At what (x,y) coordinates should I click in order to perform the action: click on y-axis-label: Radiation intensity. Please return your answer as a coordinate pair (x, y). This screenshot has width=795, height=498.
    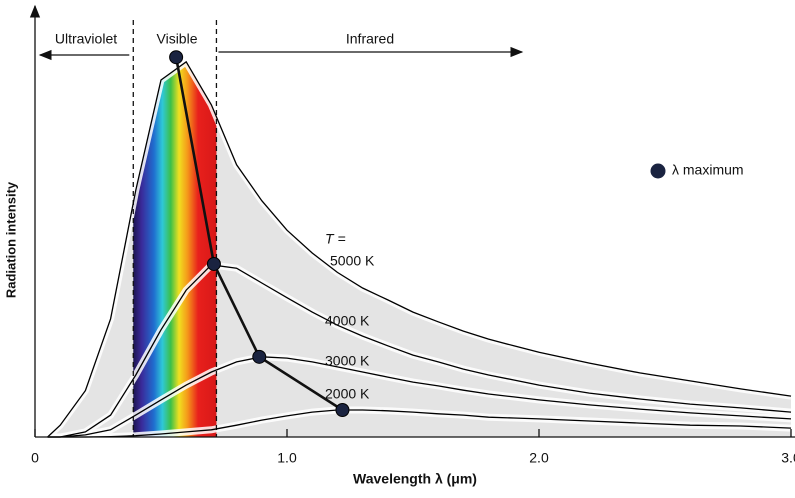
    Looking at the image, I should click on (10, 239).